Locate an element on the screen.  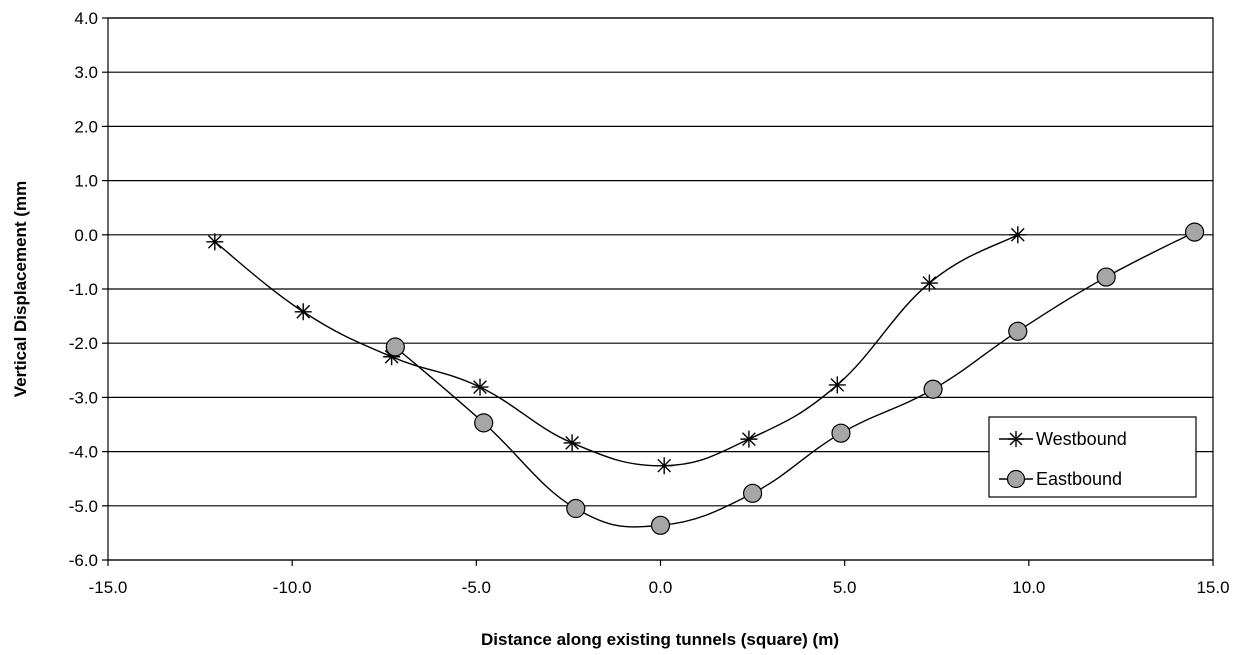
x-tick-label: 0.0 is located at coordinates (661, 587).